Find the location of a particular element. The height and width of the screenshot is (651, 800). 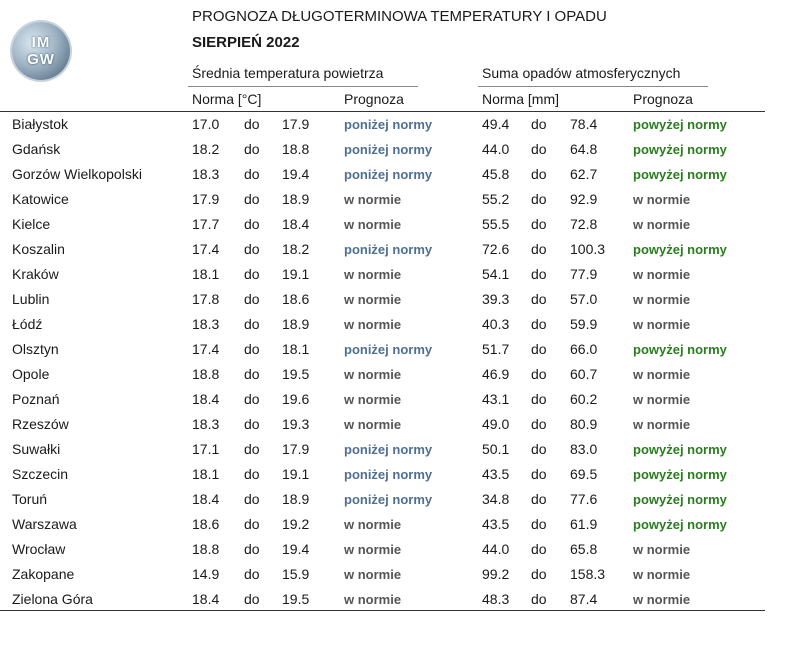

table-row: Łódź 18.3 do 18.9 w normie 40.3 do 59.9 w normie is located at coordinates (390, 324).